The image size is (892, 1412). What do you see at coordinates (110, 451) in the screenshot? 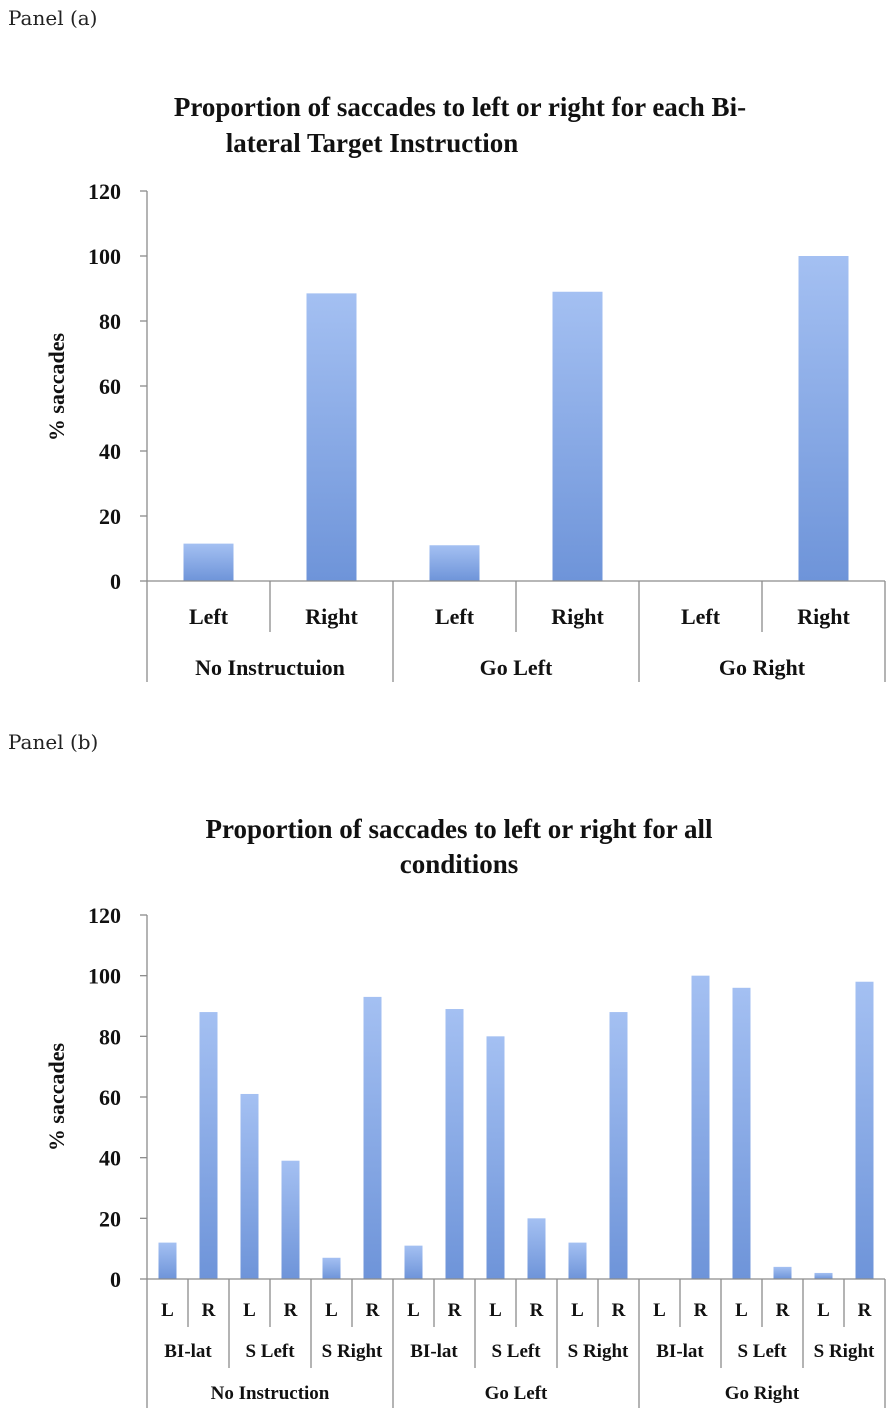
I see `chart-a-y-tick: 40` at bounding box center [110, 451].